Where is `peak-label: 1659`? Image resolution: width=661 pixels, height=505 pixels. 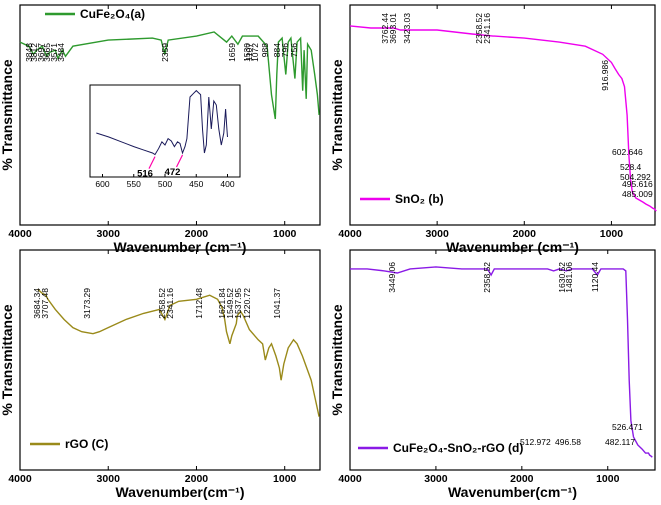 peak-label: 1659 is located at coordinates (232, 52).